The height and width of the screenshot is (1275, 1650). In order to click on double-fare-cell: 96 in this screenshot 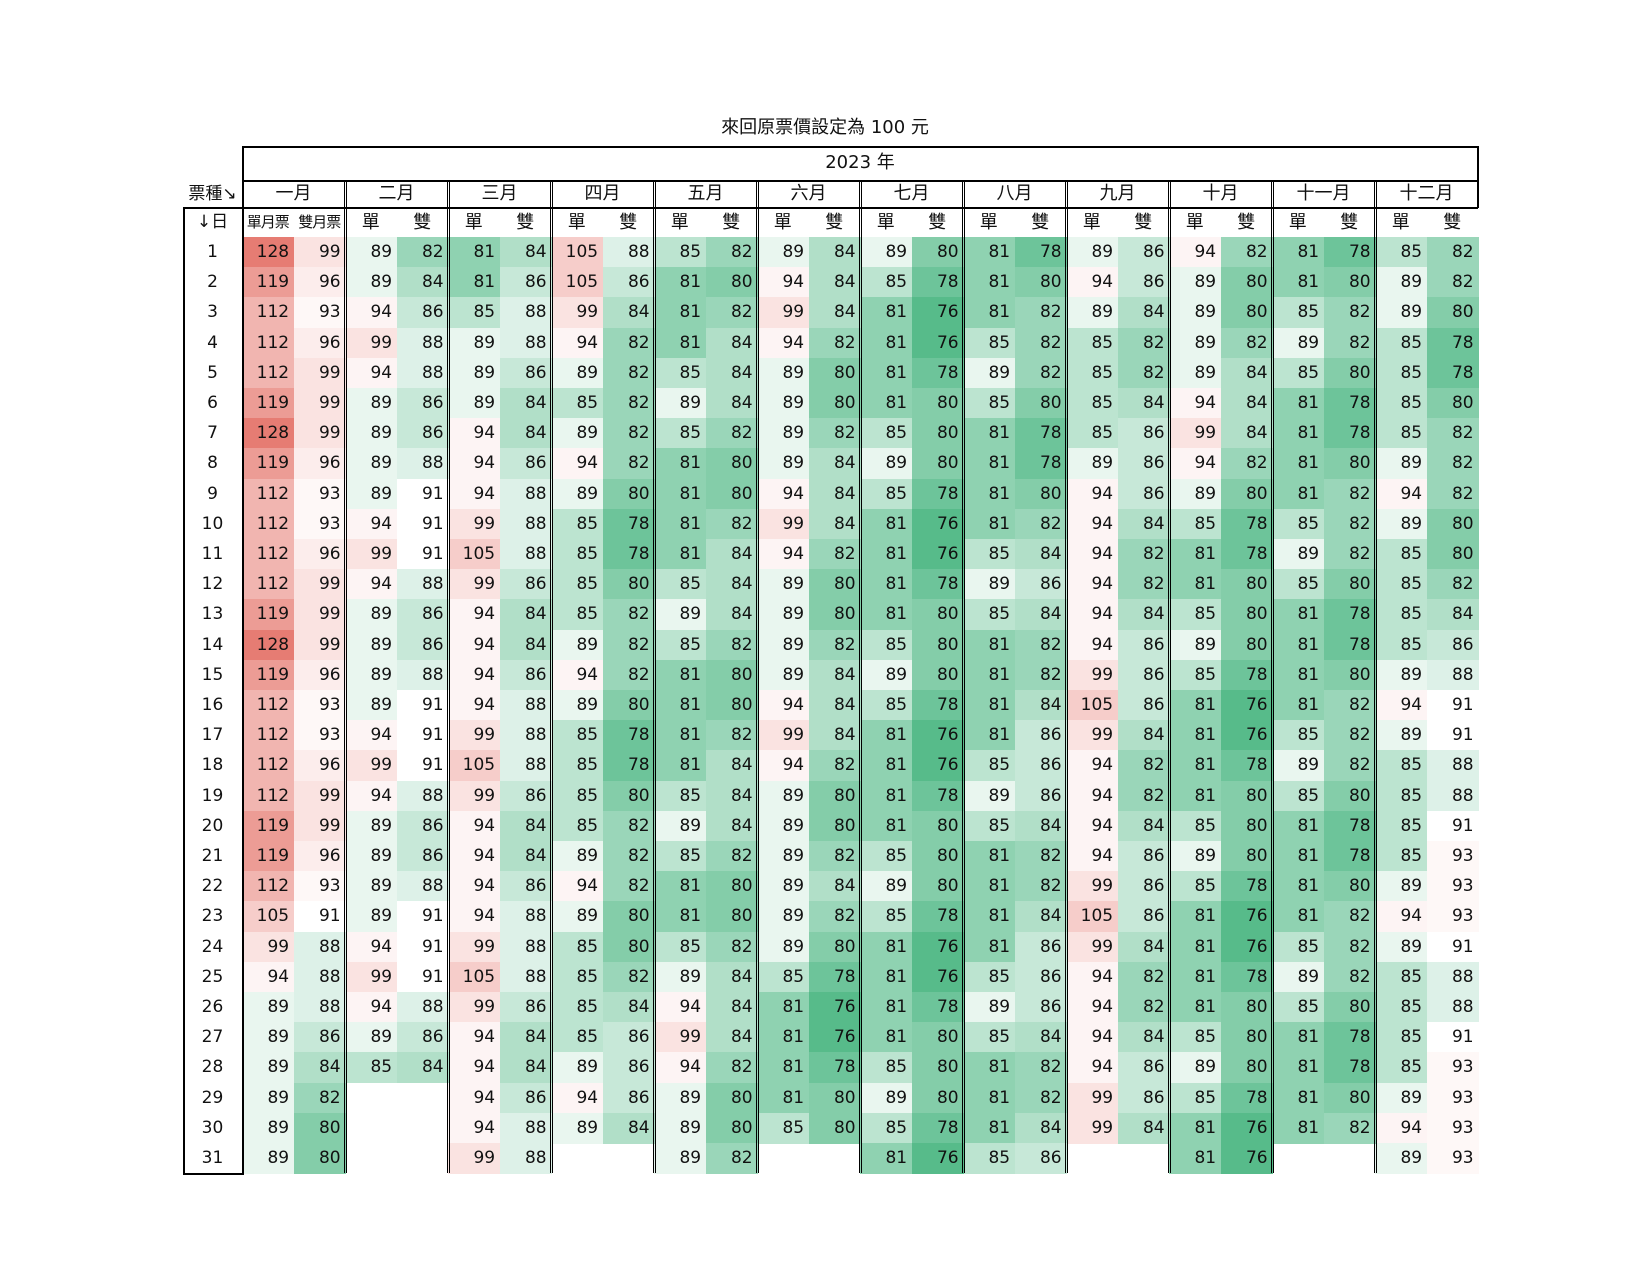, I will do `click(319, 343)`.